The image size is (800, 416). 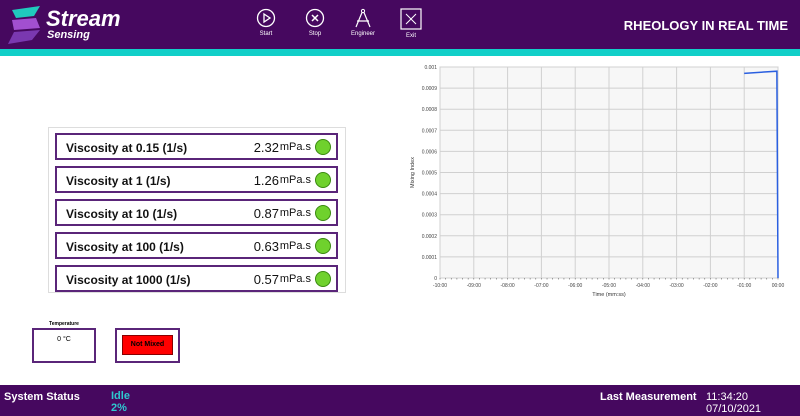 I want to click on series-line, so click(x=761, y=174).